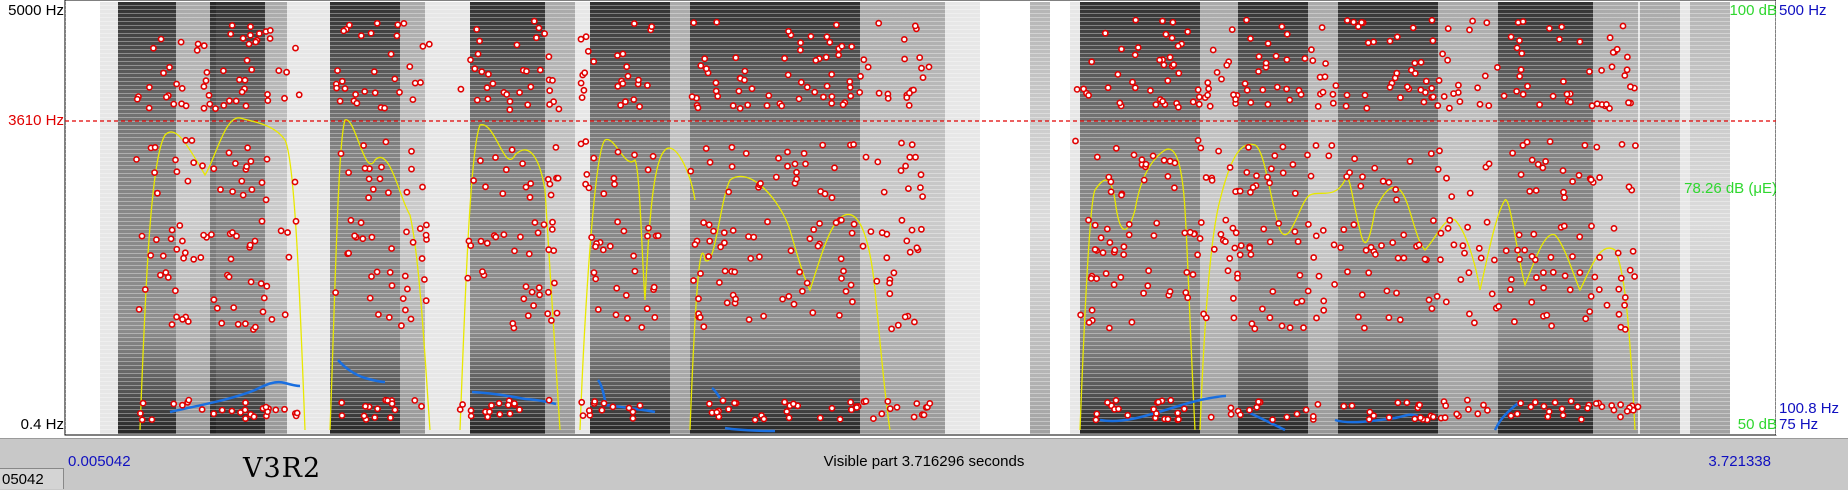  I want to click on pitch-top-label: 500 Hz, so click(1803, 10).